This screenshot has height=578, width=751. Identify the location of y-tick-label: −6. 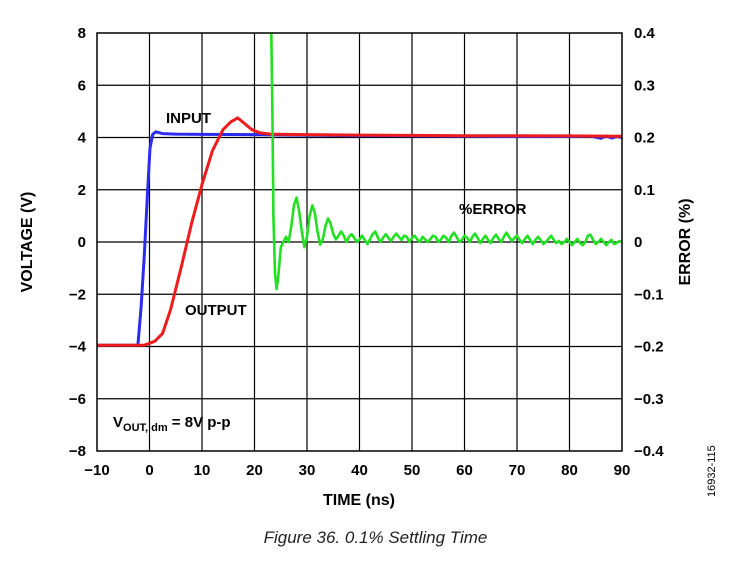
(77, 399).